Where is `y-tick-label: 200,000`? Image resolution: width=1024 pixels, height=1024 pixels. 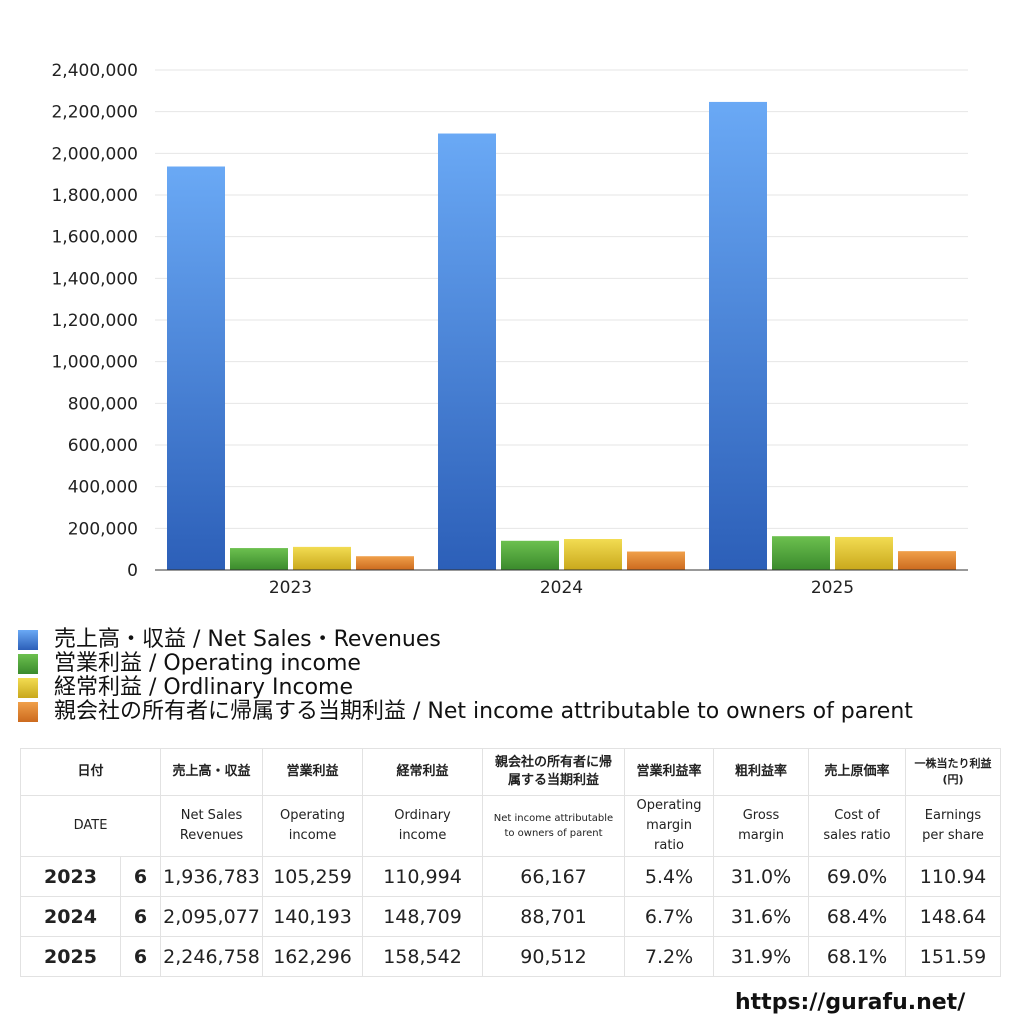
y-tick-label: 200,000 is located at coordinates (103, 529).